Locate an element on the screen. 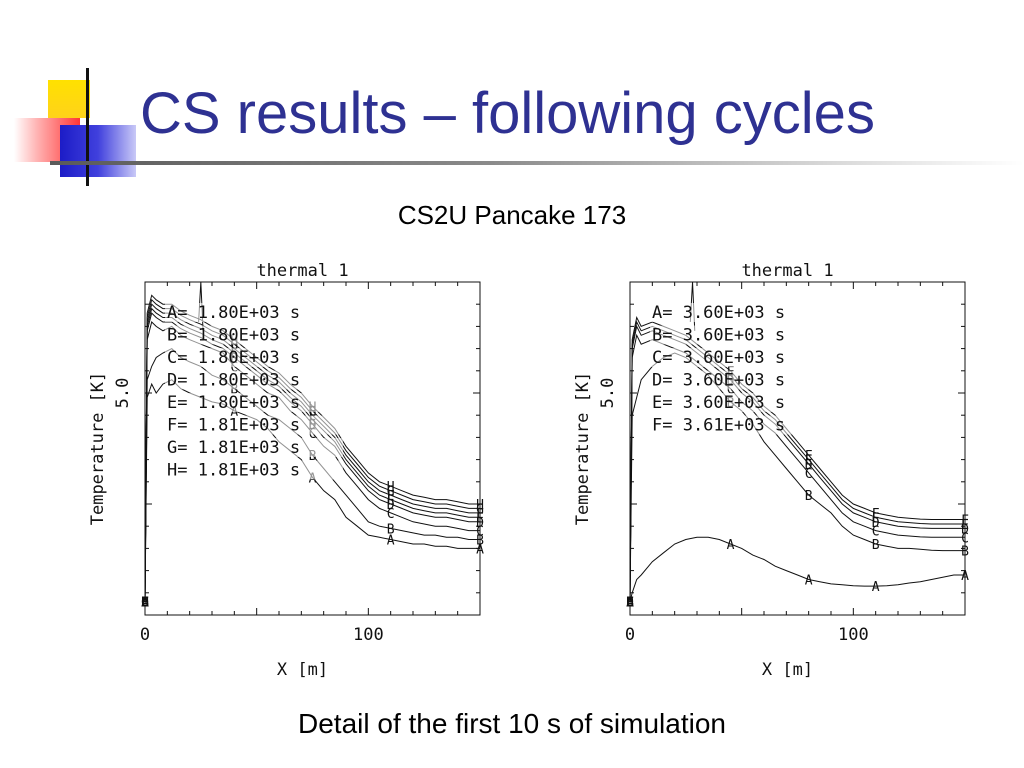 The height and width of the screenshot is (768, 1024). chart-1-series-line-A is located at coordinates (797, 569).